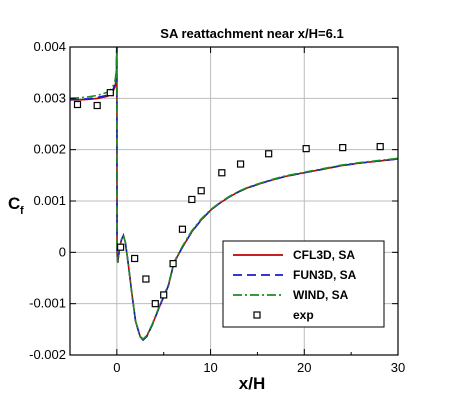 The height and width of the screenshot is (400, 450). What do you see at coordinates (22, 211) in the screenshot?
I see `y-axis-label-sub: f` at bounding box center [22, 211].